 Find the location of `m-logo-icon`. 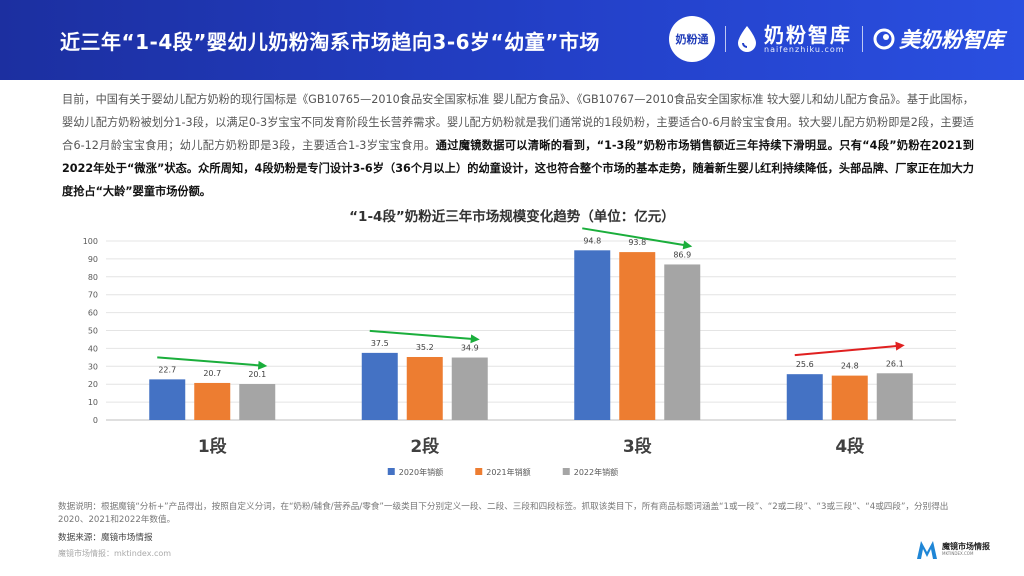

m-logo-icon is located at coordinates (927, 550).